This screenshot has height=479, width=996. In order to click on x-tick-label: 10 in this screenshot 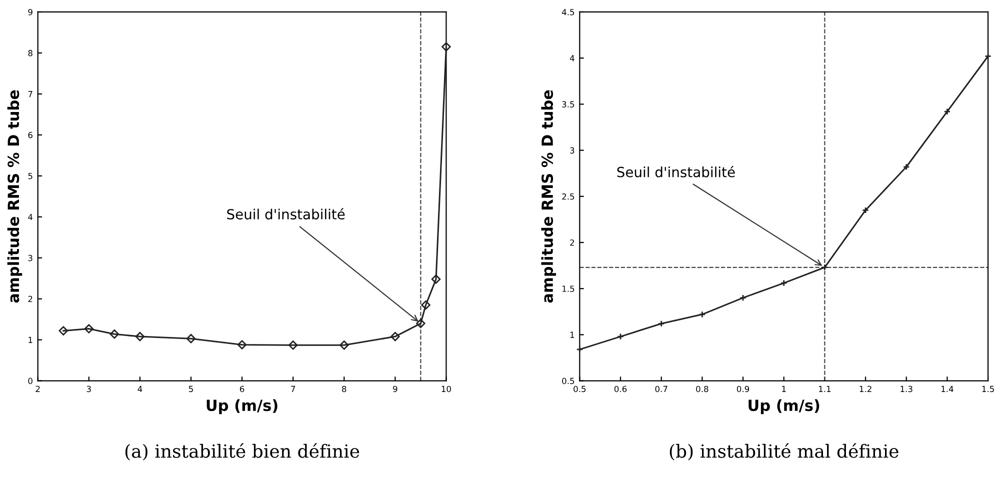, I will do `click(446, 389)`.